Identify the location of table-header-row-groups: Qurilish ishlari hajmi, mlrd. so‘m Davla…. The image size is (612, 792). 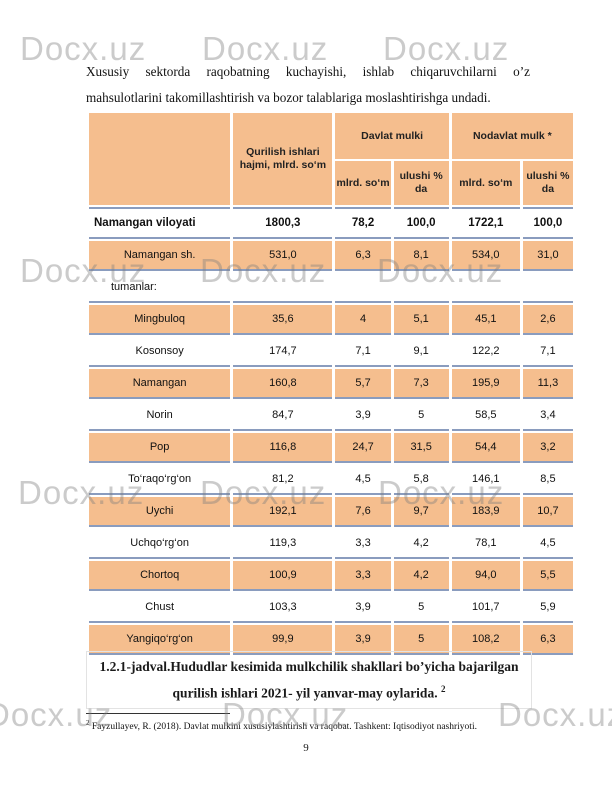
(331, 159).